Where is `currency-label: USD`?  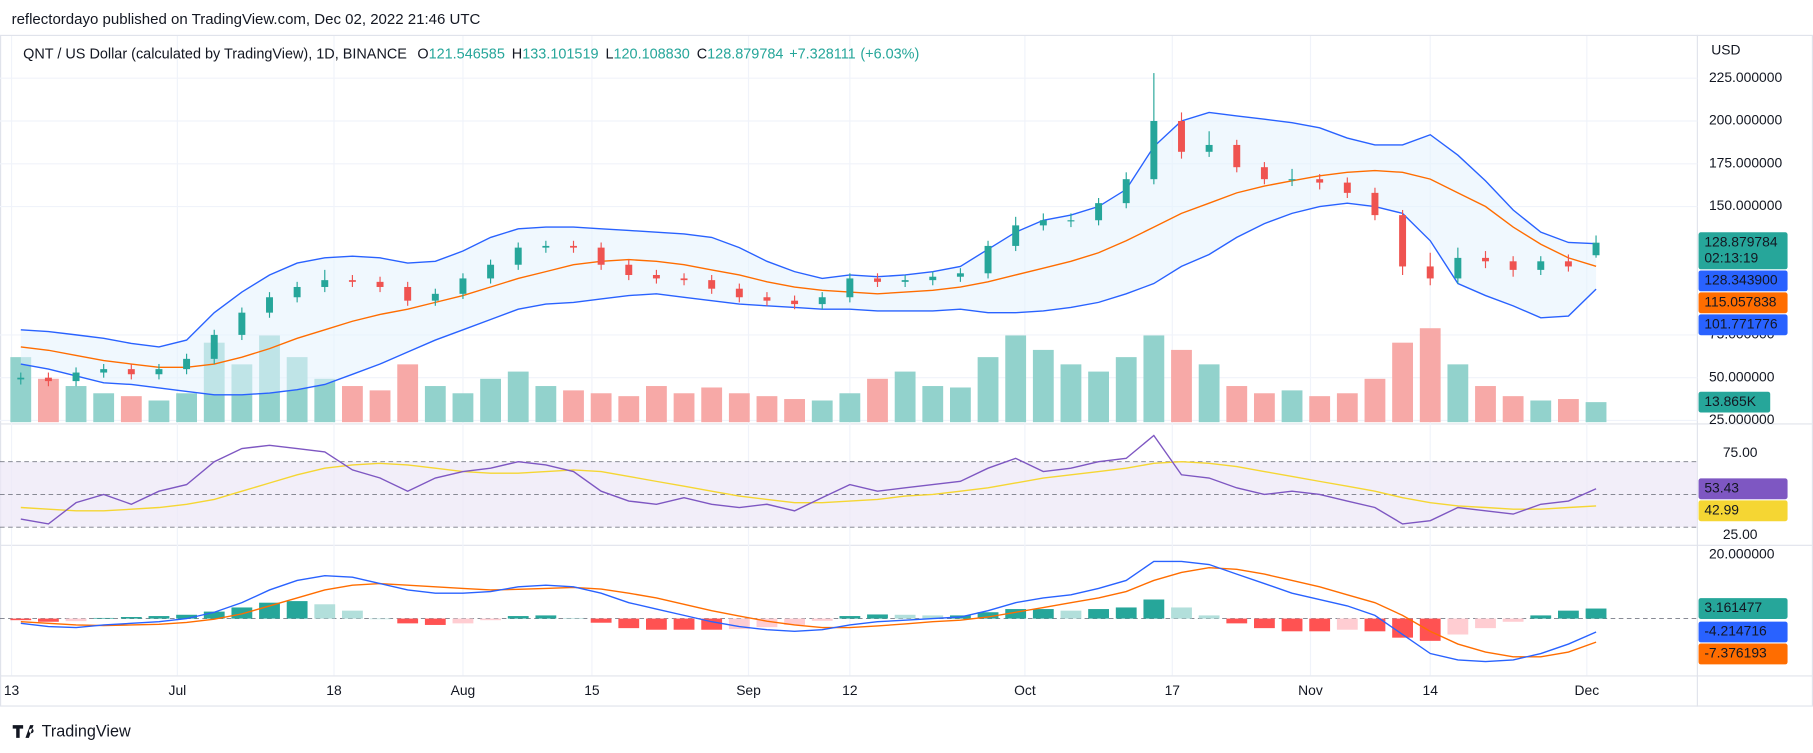 currency-label: USD is located at coordinates (1725, 50).